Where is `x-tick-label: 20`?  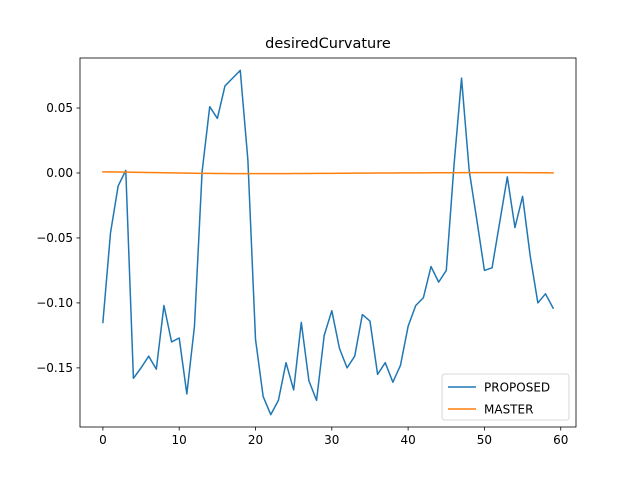 x-tick-label: 20 is located at coordinates (255, 440).